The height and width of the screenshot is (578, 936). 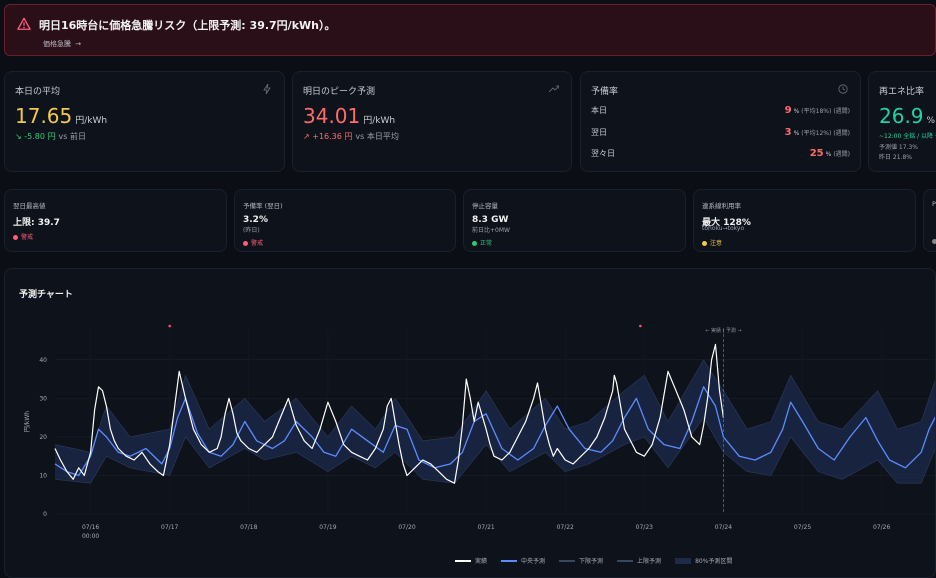 What do you see at coordinates (490, 220) in the screenshot?
I see `status-card-value: 8.3 GW` at bounding box center [490, 220].